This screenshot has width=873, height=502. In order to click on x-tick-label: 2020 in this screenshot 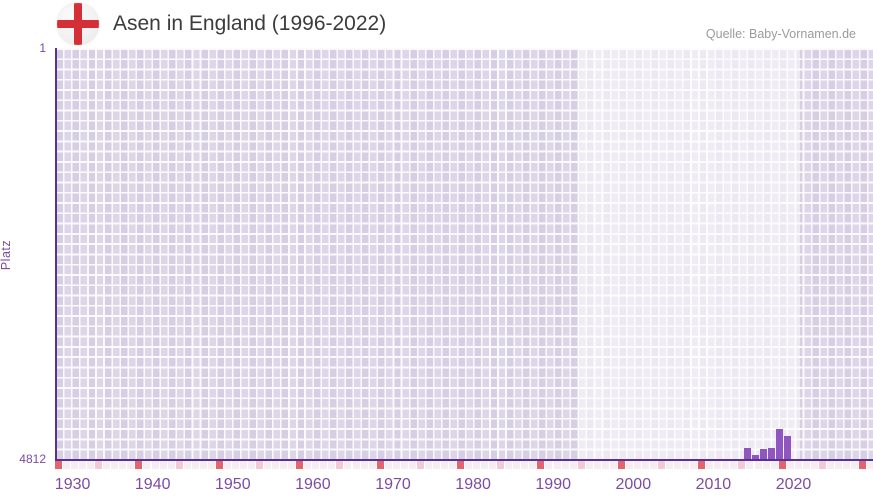, I will do `click(793, 484)`.